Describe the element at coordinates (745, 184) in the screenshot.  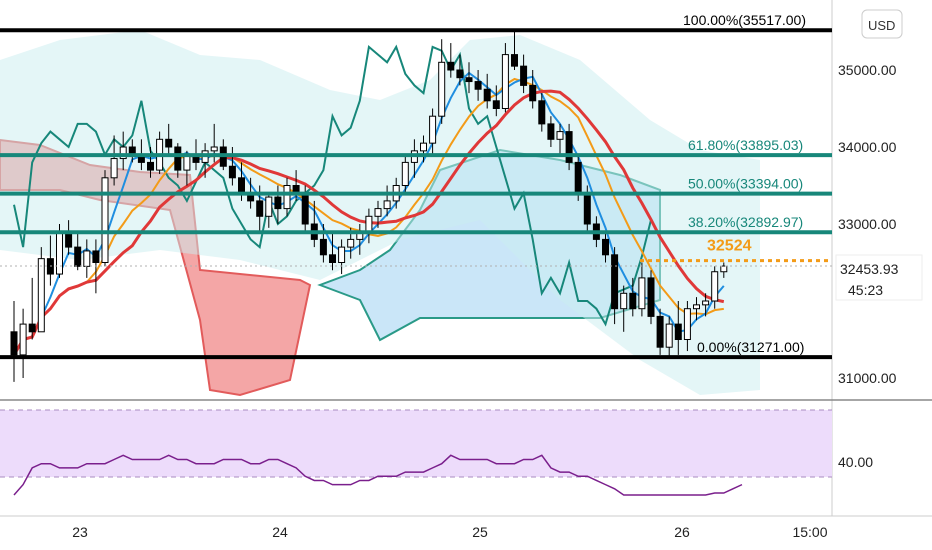
I see `fib-level-label: 50.00%(33394.00)` at that location.